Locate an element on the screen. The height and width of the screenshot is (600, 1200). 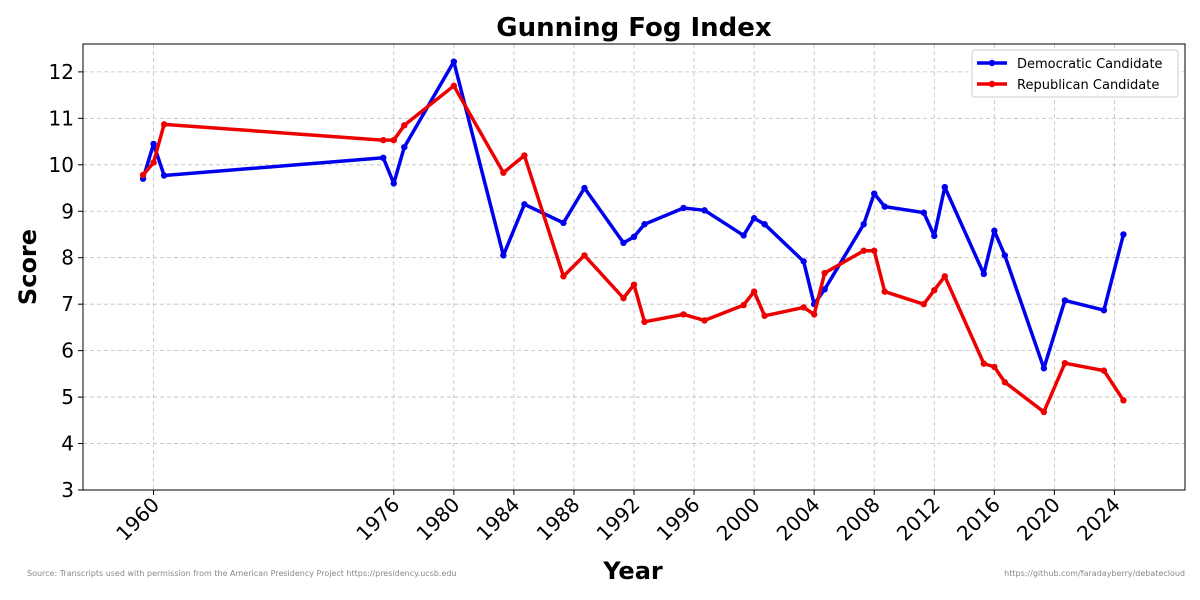
x-tick-label: 1976 is located at coordinates (377, 519).